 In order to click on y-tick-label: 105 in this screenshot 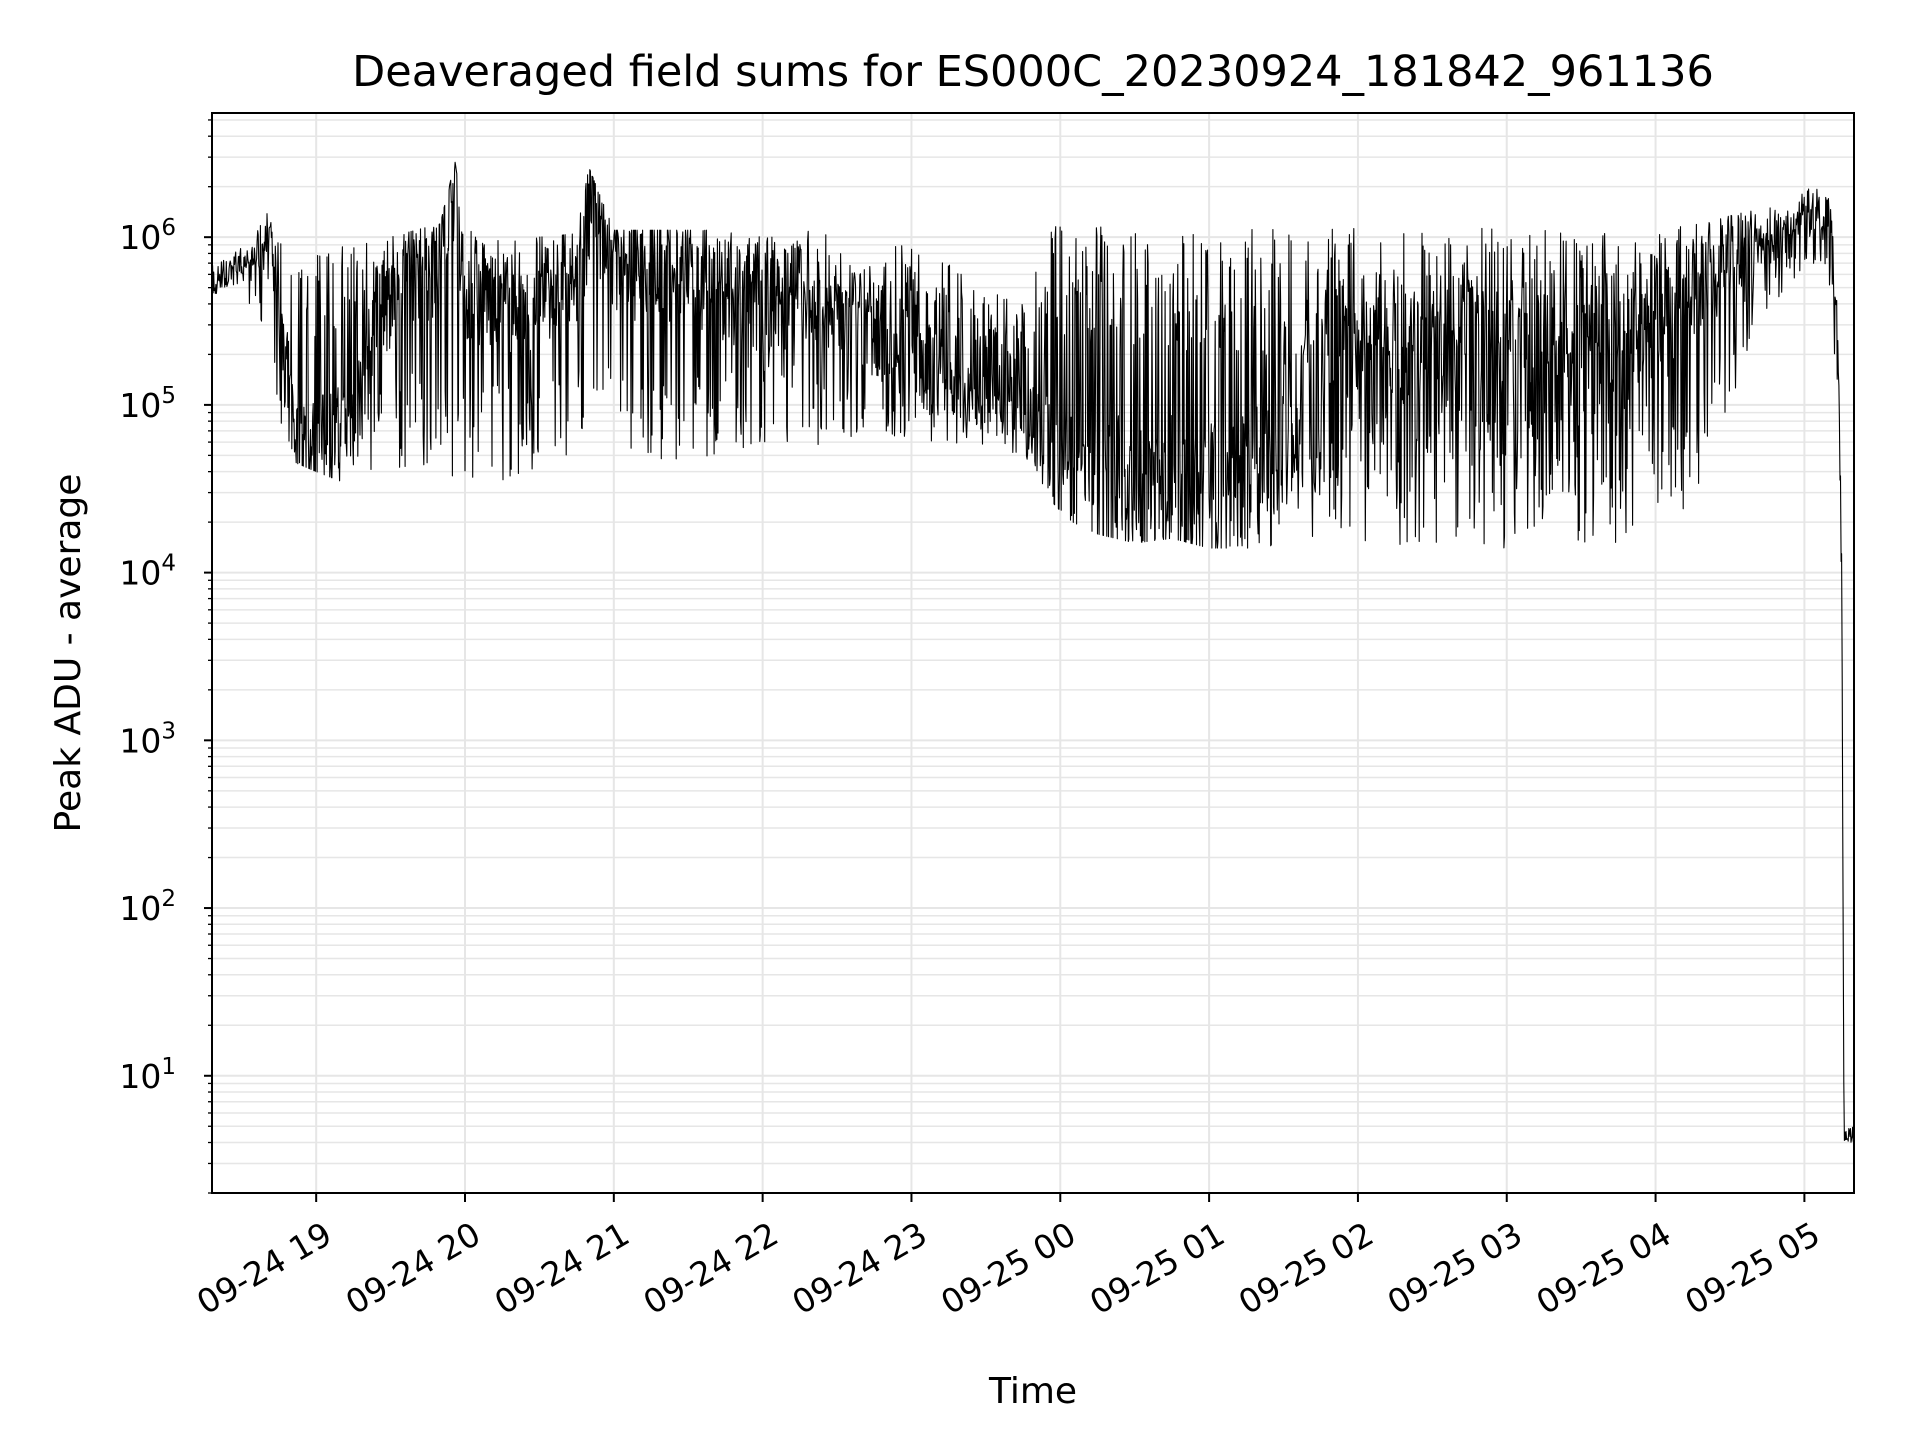, I will do `click(147, 404)`.